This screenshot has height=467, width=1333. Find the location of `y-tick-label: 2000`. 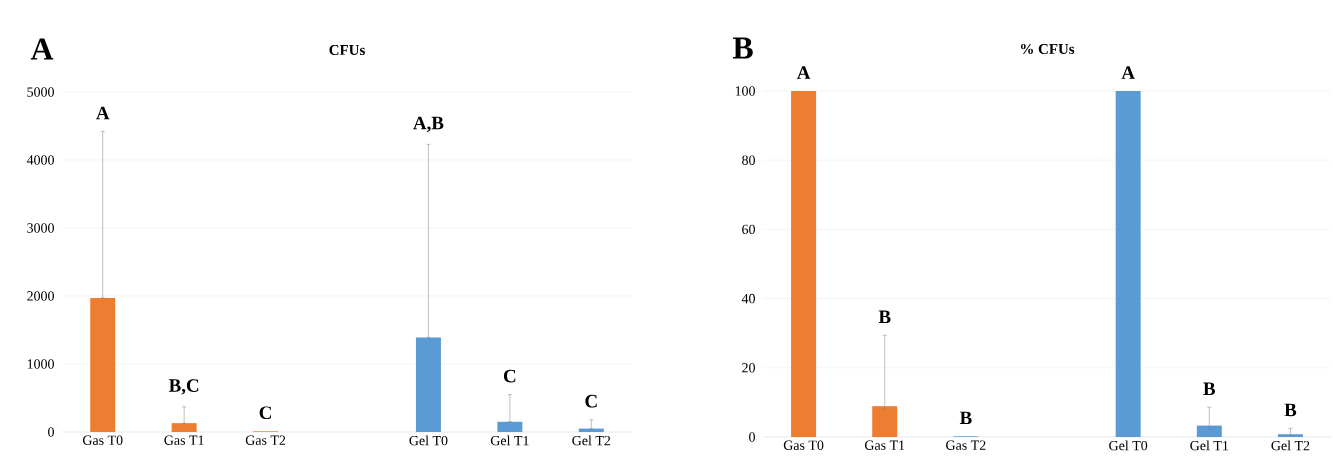

y-tick-label: 2000 is located at coordinates (40, 296).